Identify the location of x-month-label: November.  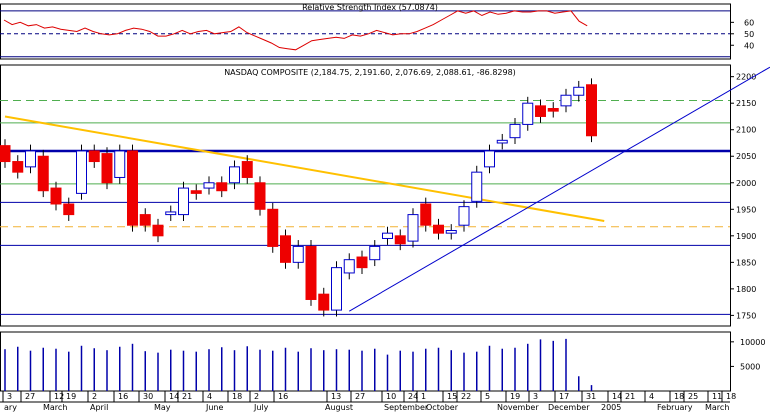
(518, 407).